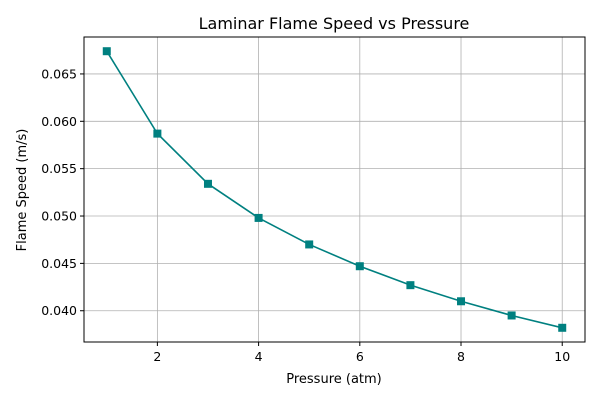 The width and height of the screenshot is (600, 405). I want to click on y-tick-label: 0.055, so click(59, 168).